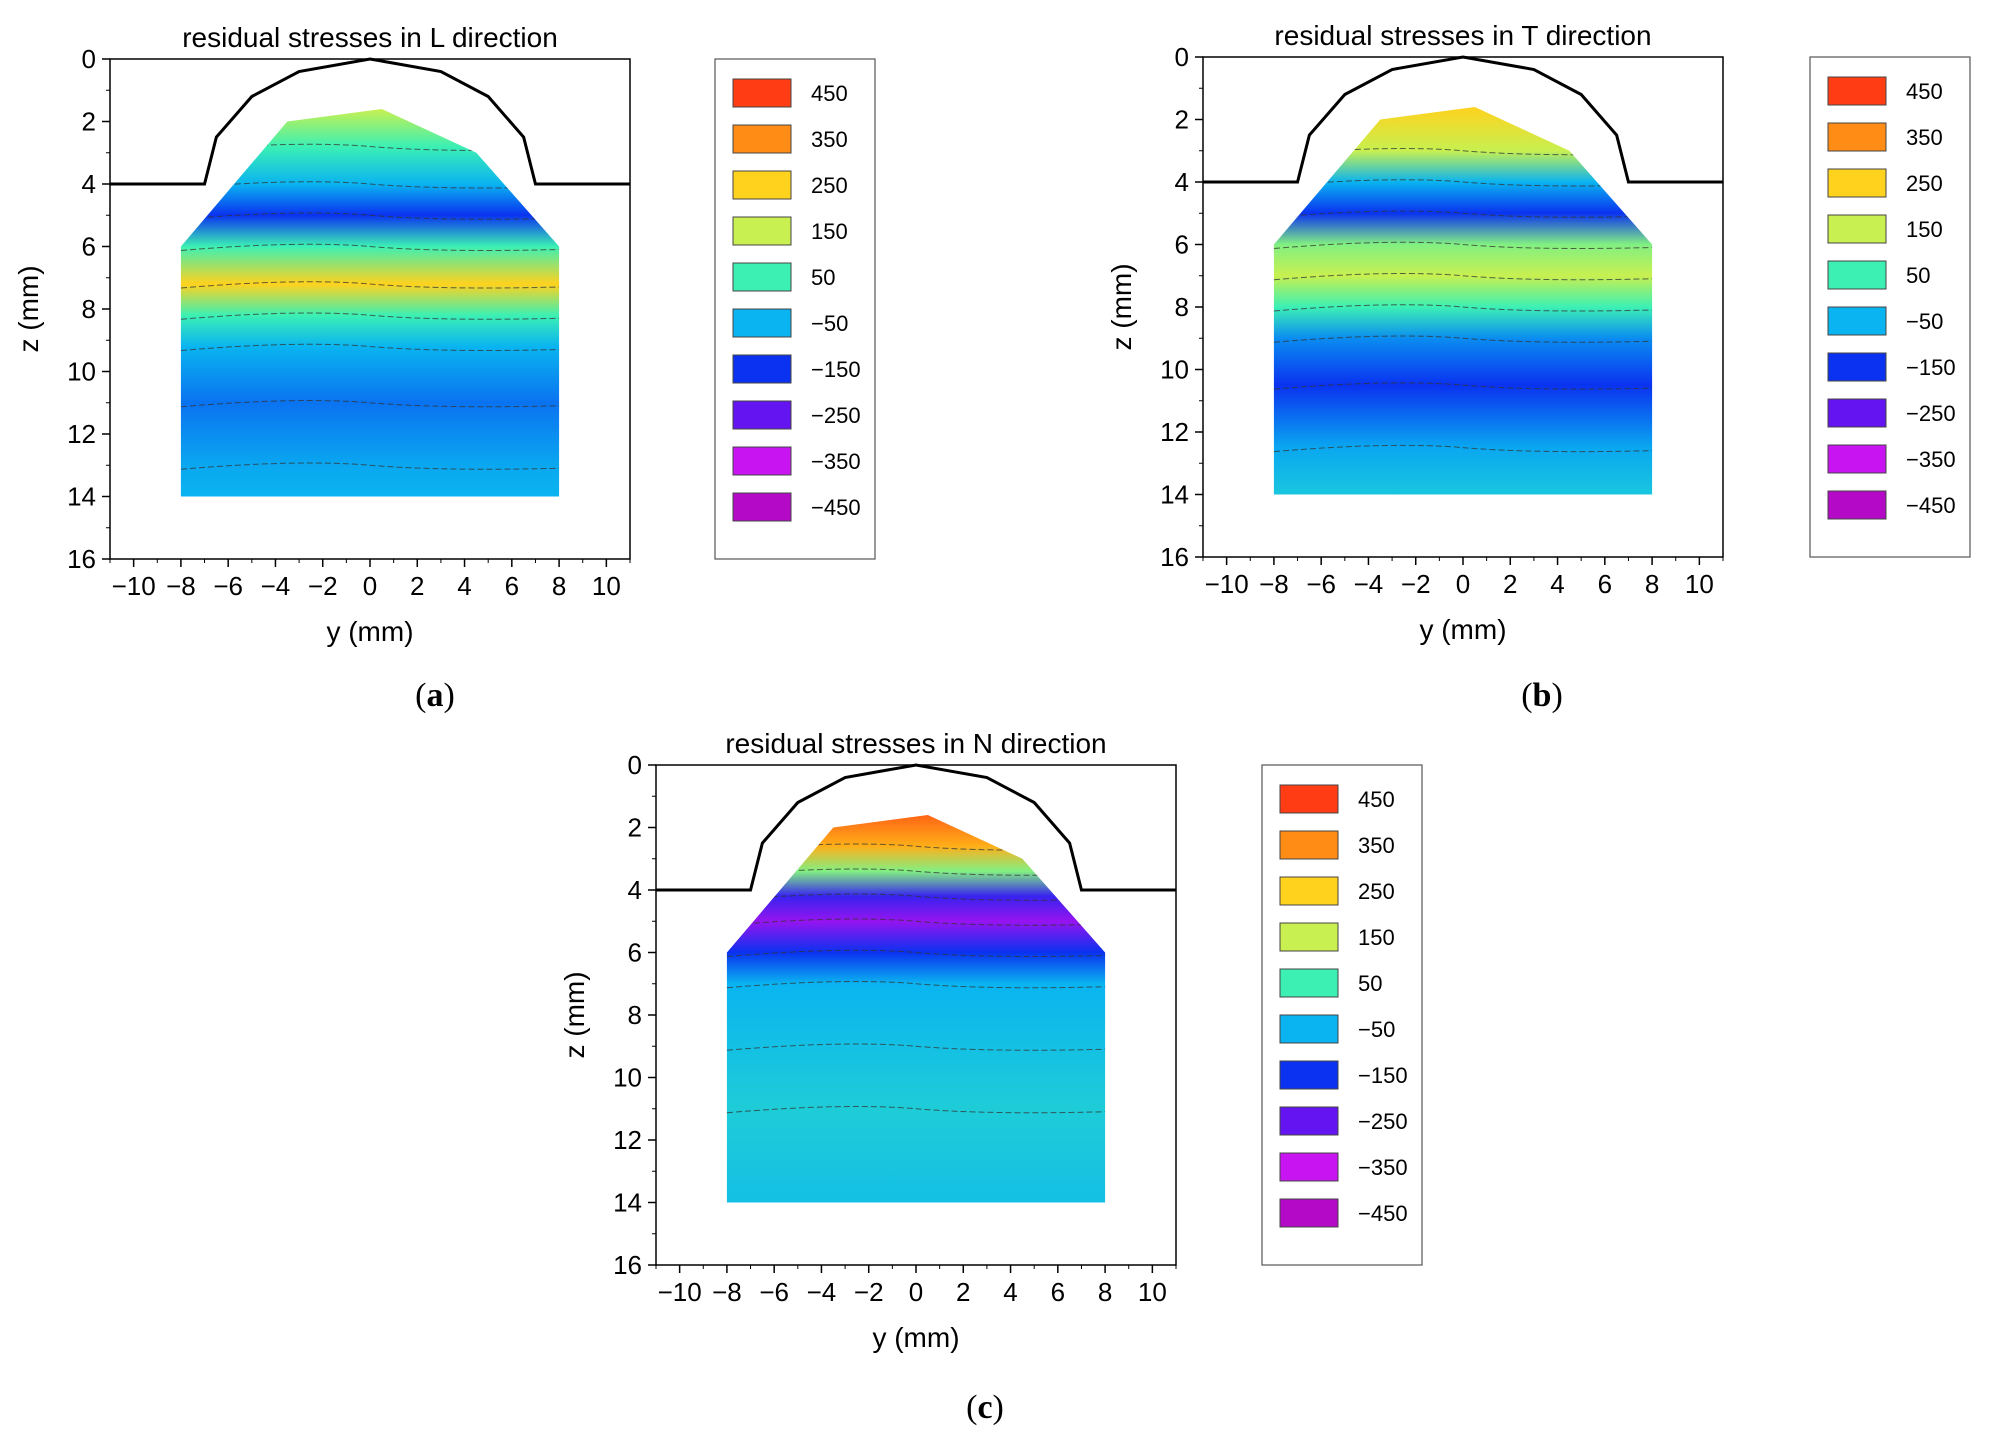 This screenshot has height=1439, width=1991. Describe the element at coordinates (727, 1292) in the screenshot. I see `x-tick-label: −8` at that location.